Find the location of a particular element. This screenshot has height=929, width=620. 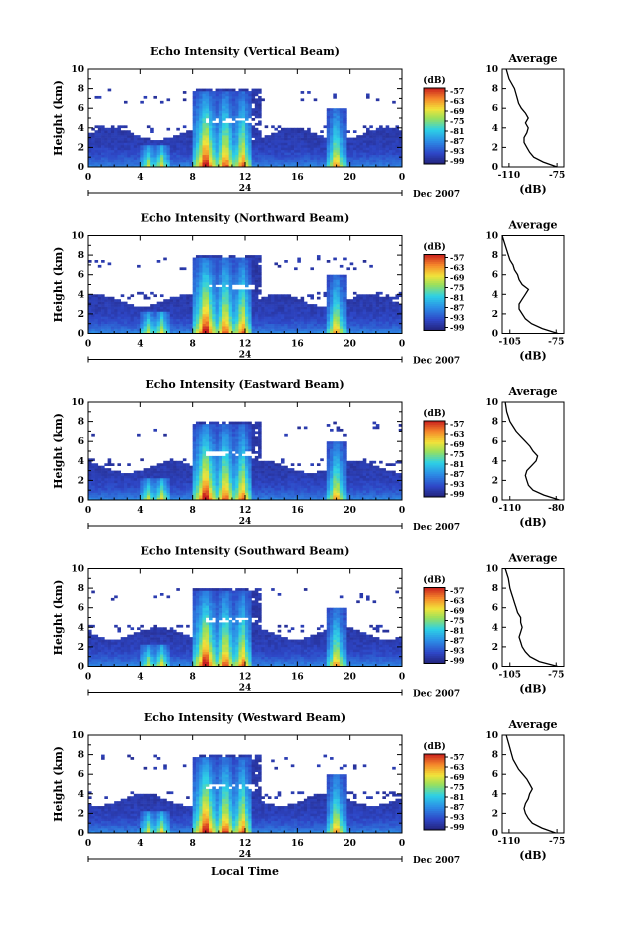

x-tick-label: 16 is located at coordinates (297, 345).